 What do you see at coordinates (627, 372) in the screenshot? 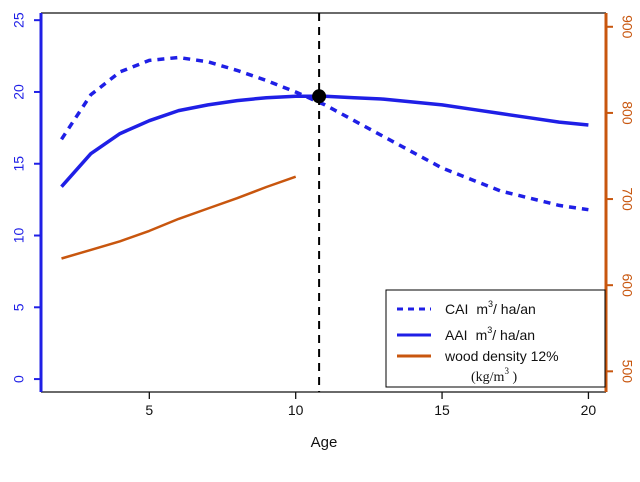
I see `right-tick-label: 500` at bounding box center [627, 372].